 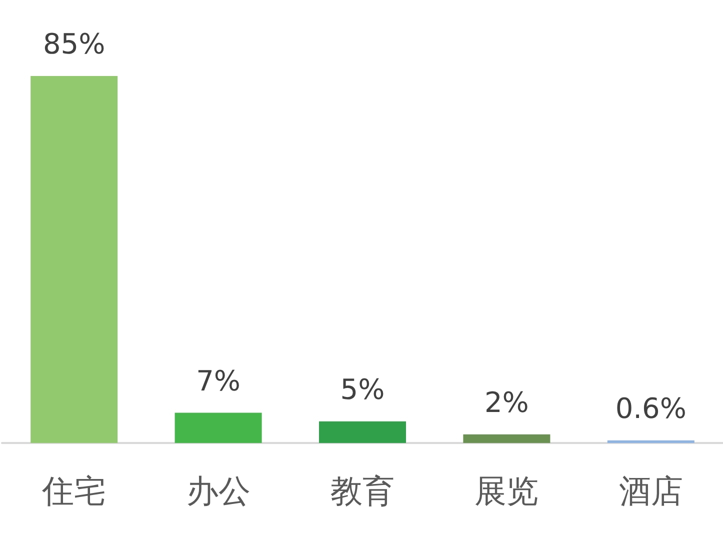 What do you see at coordinates (73, 491) in the screenshot?
I see `x-tick-label: 住宅` at bounding box center [73, 491].